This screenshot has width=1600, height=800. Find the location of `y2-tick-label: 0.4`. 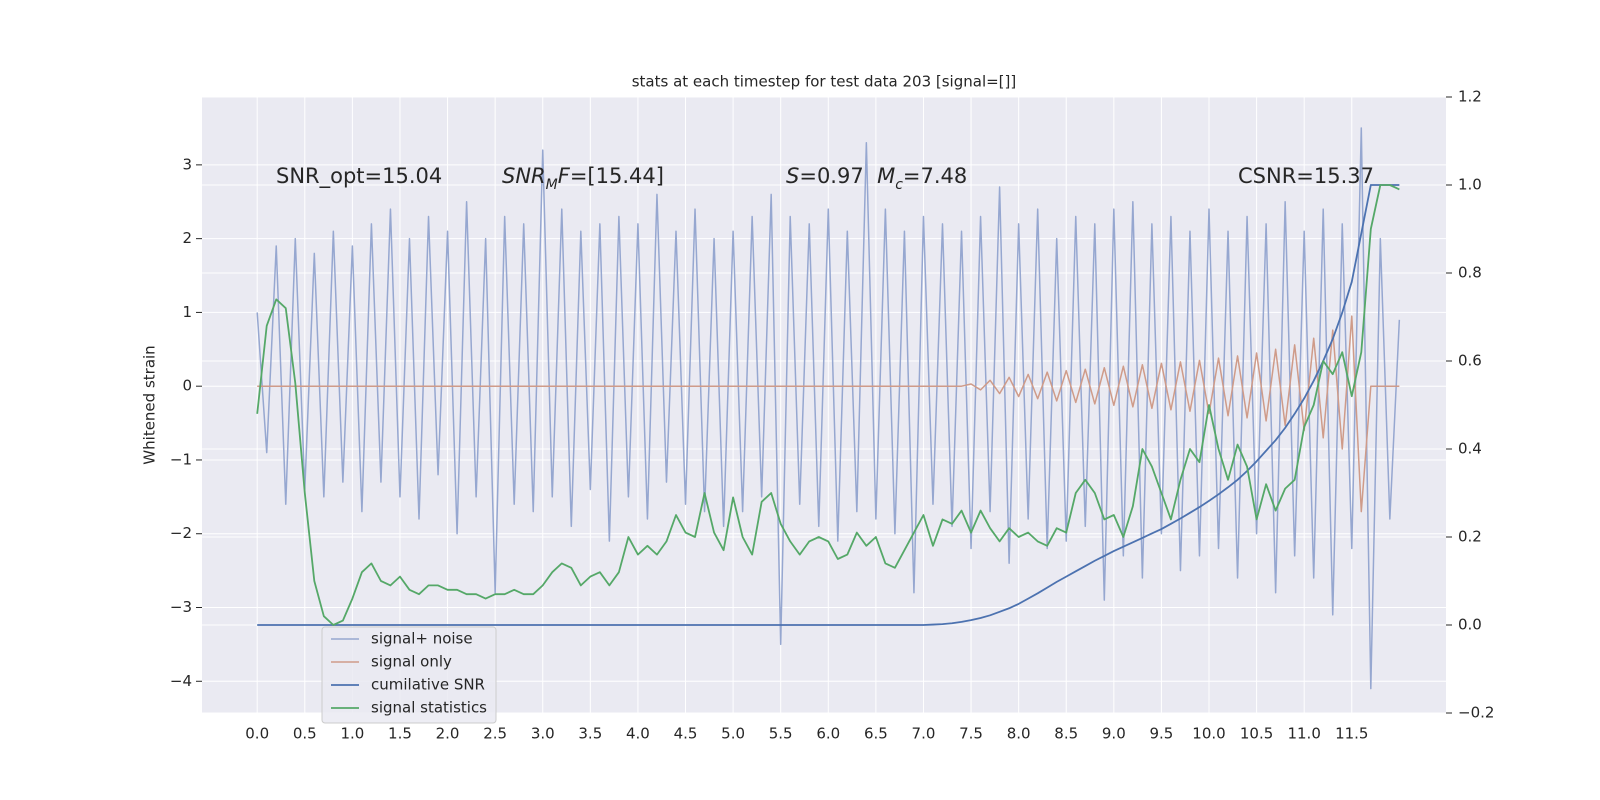

y2-tick-label: 0.4 is located at coordinates (1470, 449).